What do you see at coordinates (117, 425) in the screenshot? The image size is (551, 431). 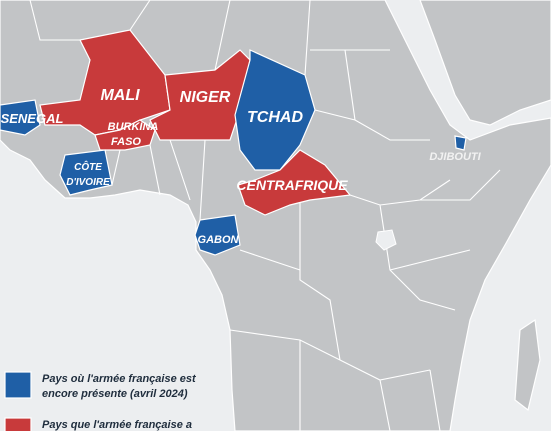 I see `legend-text: Pays que l'armée française a` at bounding box center [117, 425].